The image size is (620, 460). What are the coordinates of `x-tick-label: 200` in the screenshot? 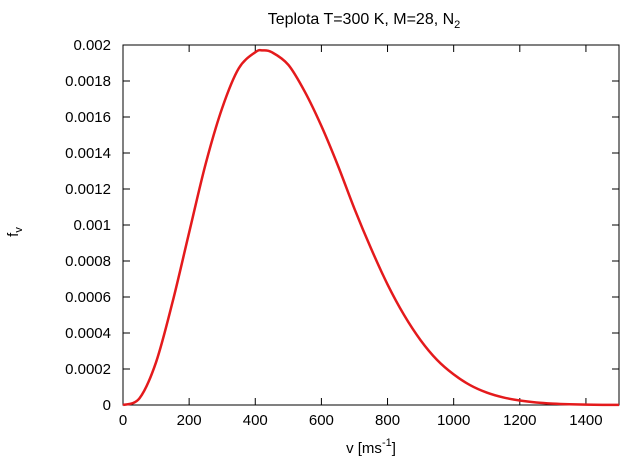 It's located at (189, 420).